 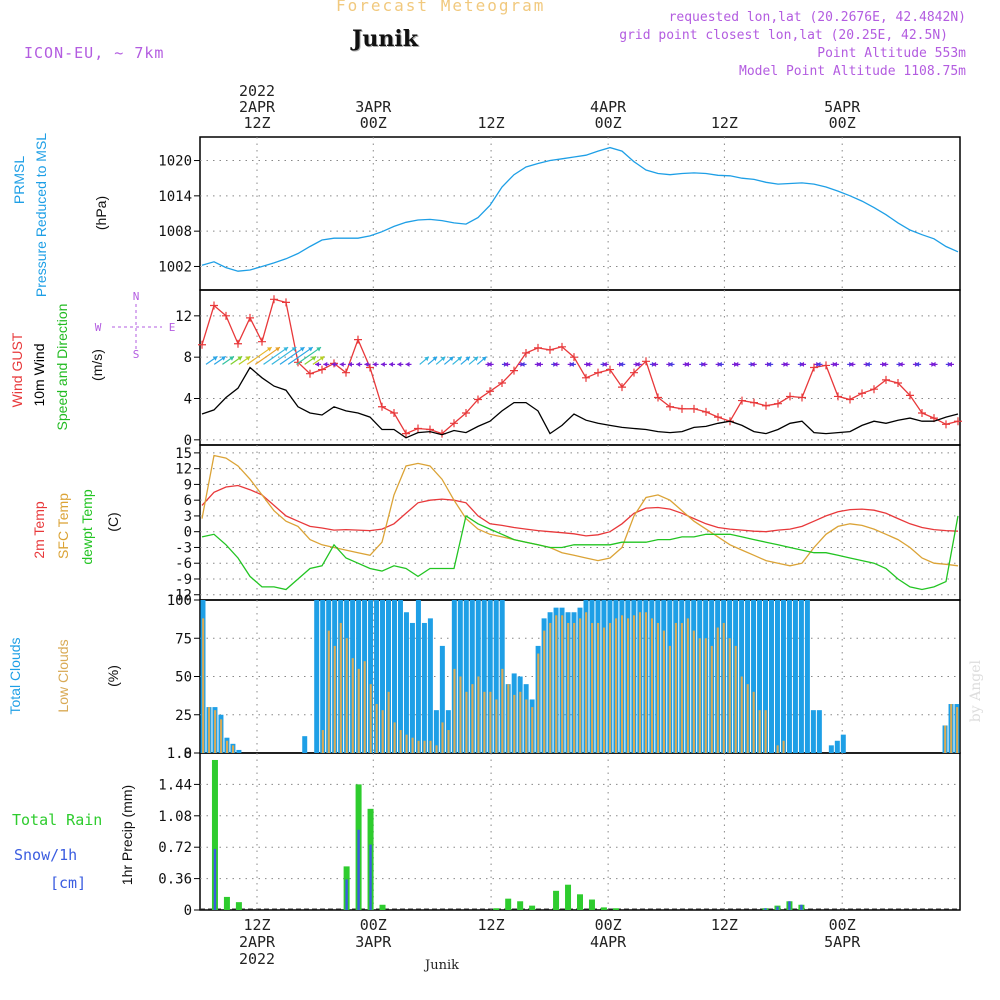 What do you see at coordinates (87, 526) in the screenshot?
I see `dewpt-label: dewpt Temp` at bounding box center [87, 526].